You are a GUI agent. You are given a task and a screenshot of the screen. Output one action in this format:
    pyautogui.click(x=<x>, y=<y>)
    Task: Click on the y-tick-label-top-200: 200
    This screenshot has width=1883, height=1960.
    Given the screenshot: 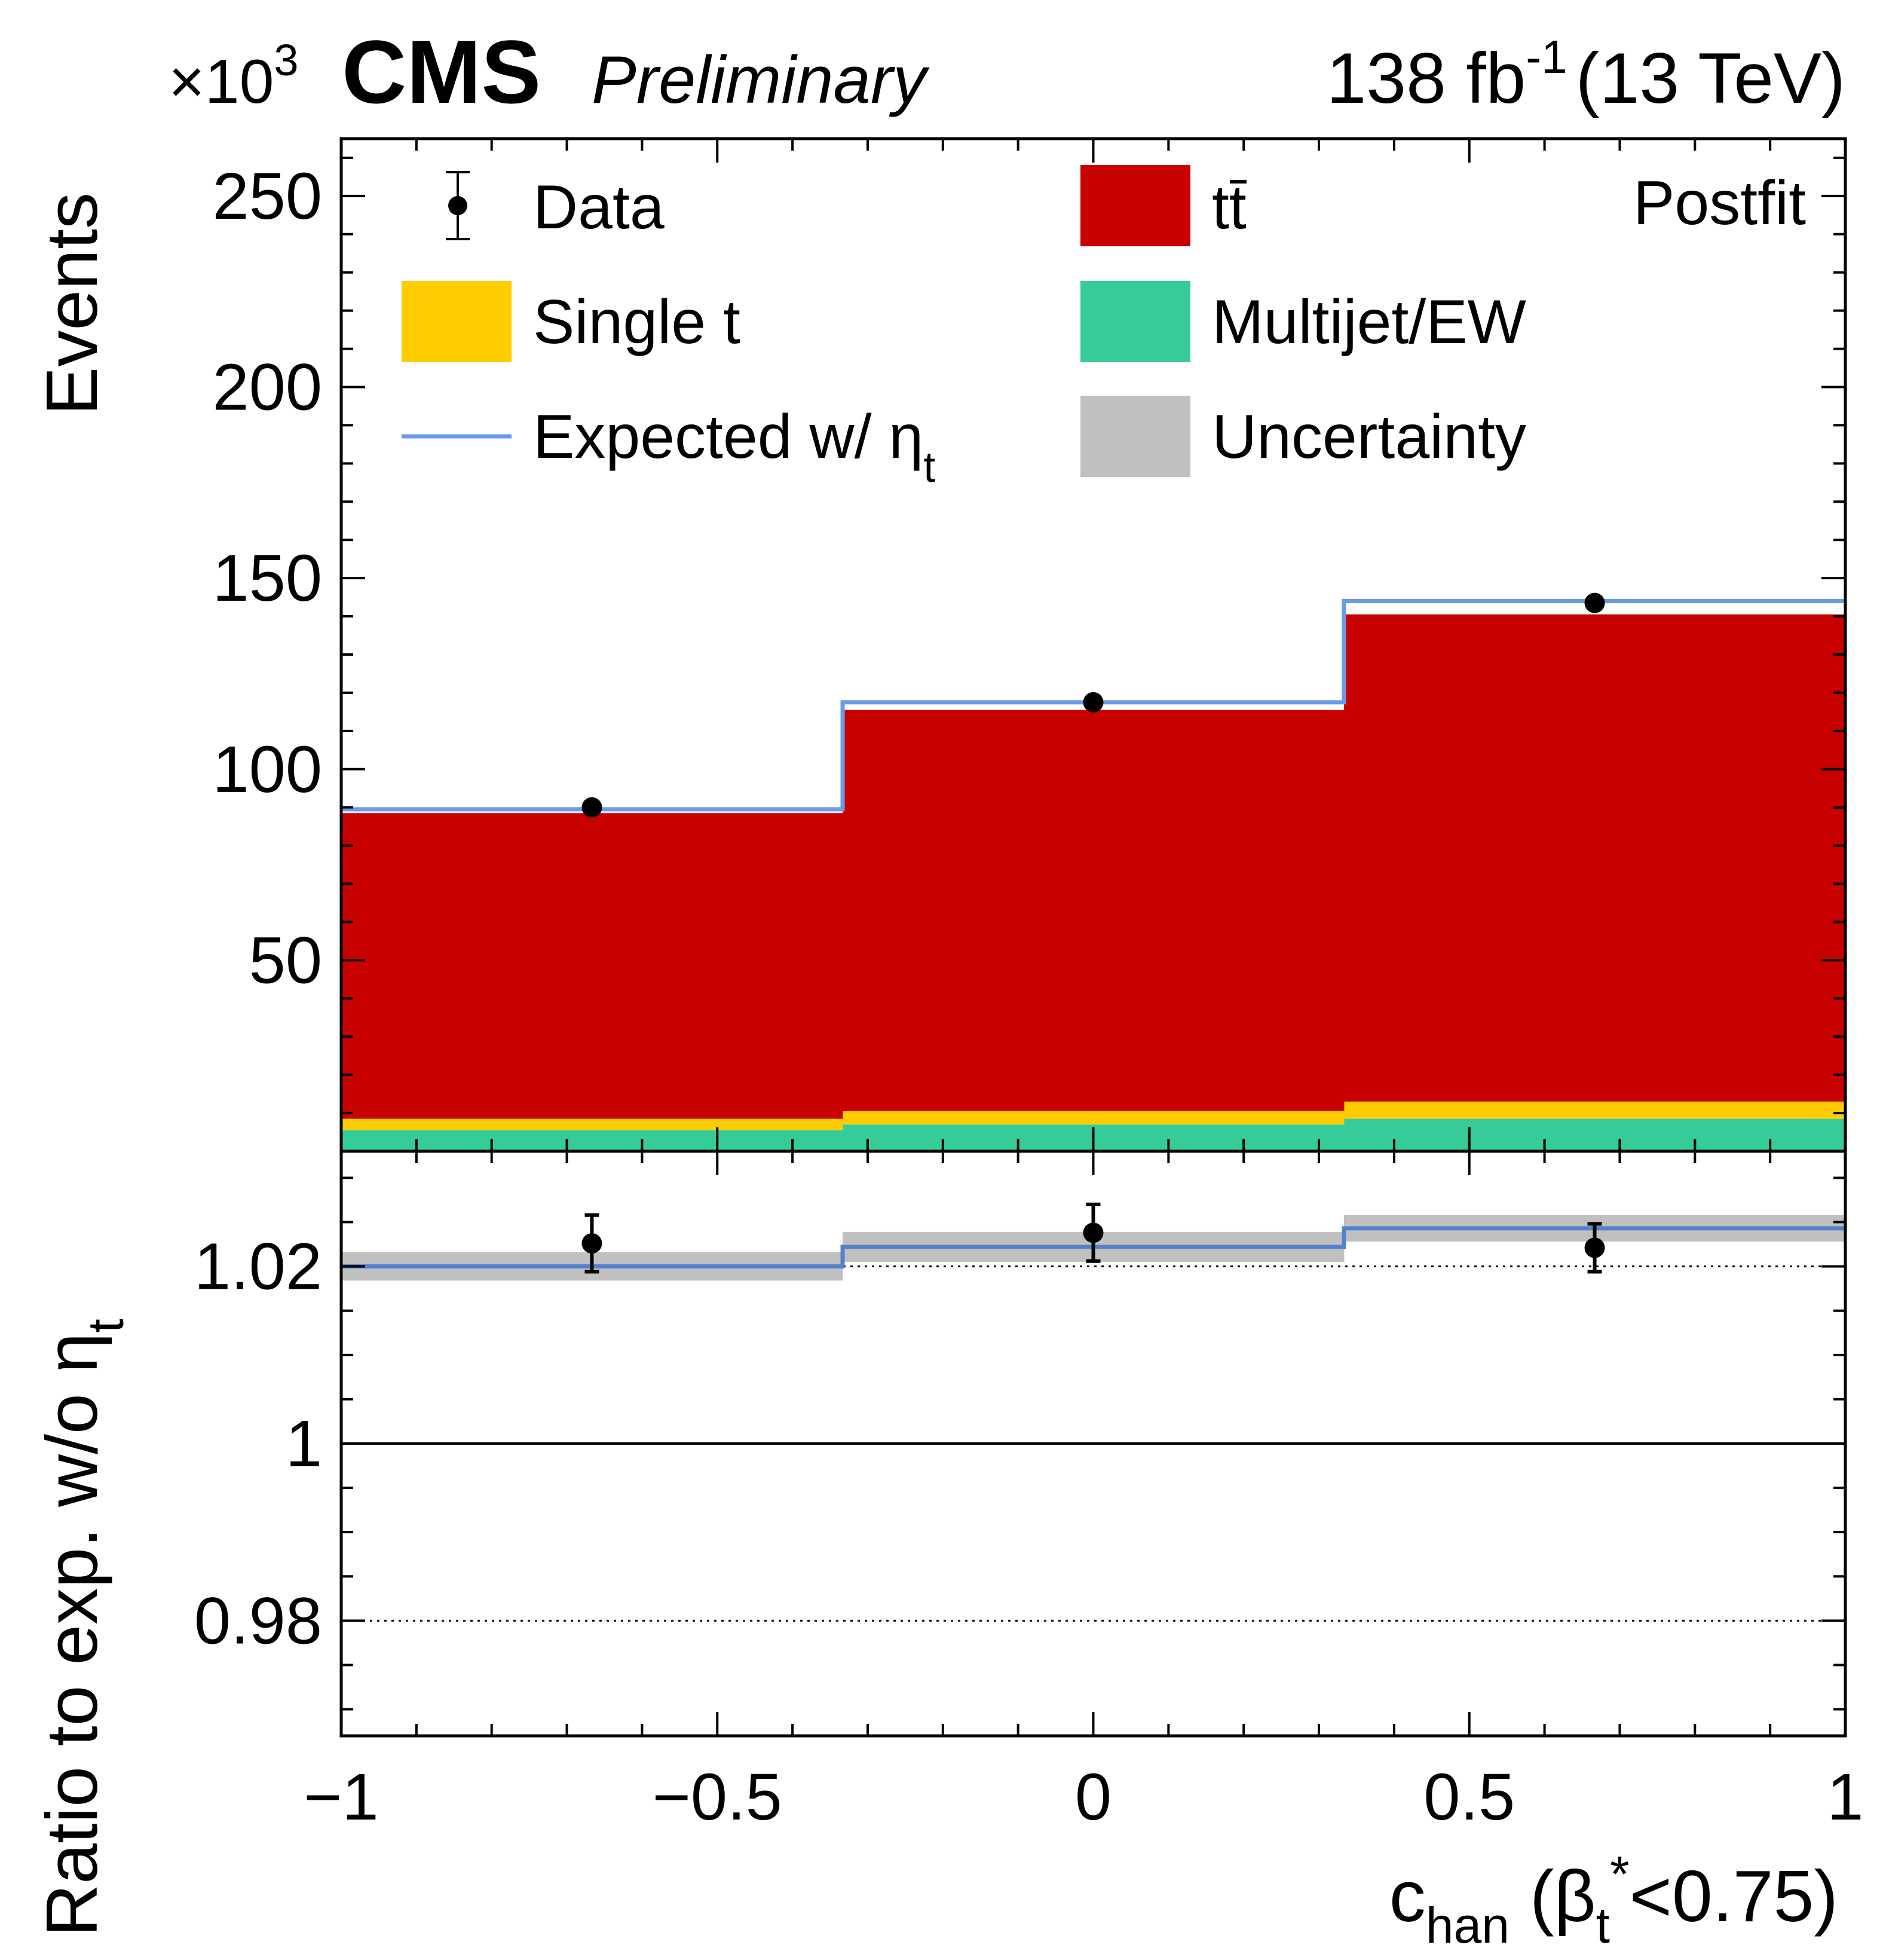 What is the action you would take?
    pyautogui.click(x=267, y=387)
    